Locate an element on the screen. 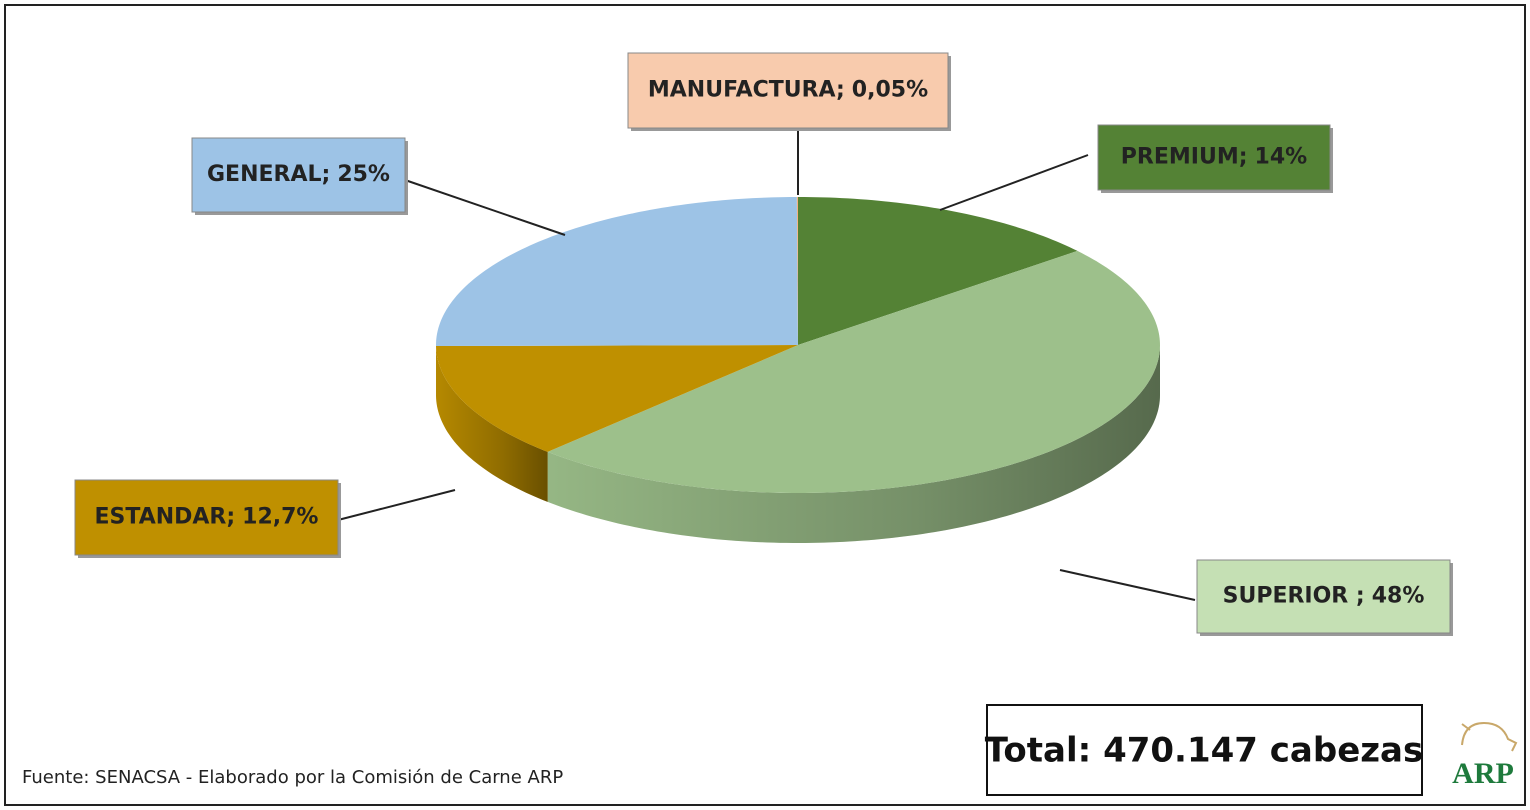 This screenshot has width=1530, height=810. label-value: 12,7% is located at coordinates (280, 517).